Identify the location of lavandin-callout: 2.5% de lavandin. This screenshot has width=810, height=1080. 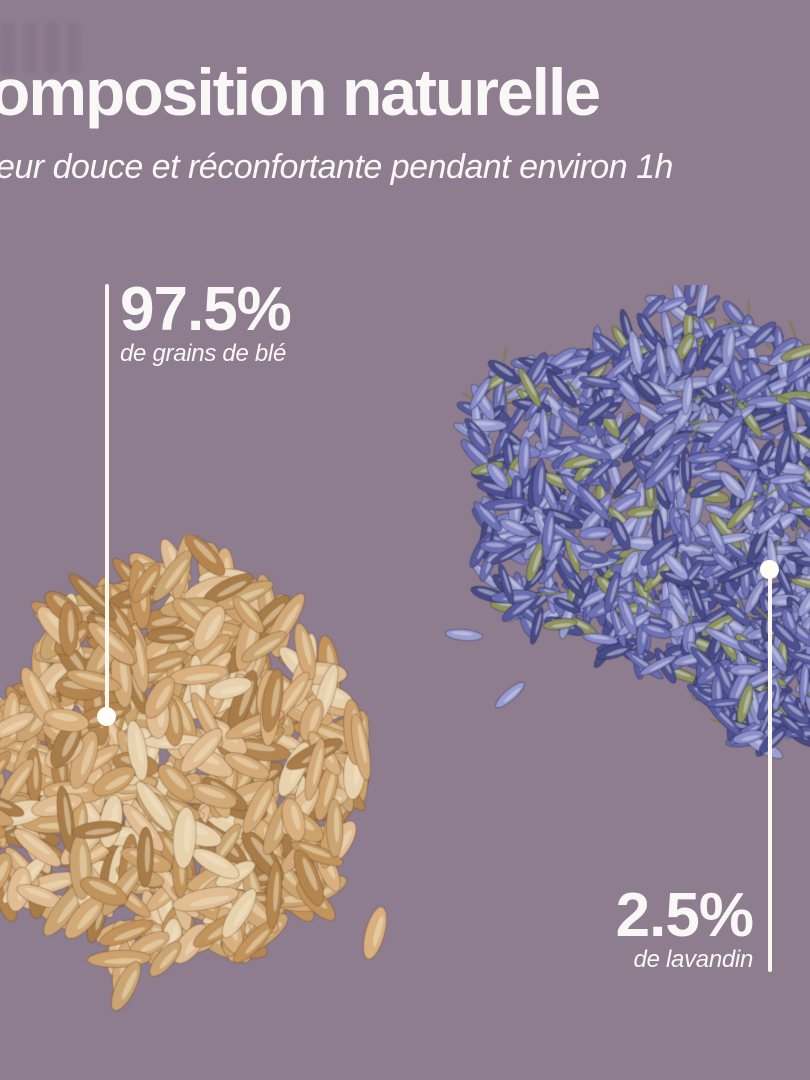
(684, 927).